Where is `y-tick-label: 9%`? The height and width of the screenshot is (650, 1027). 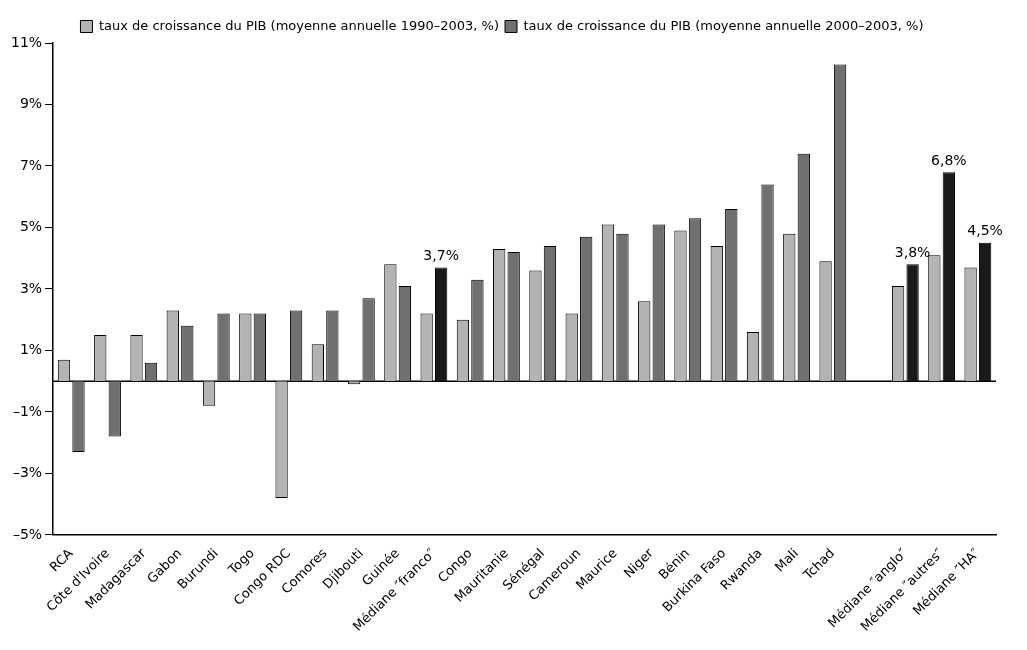
y-tick-label: 9% is located at coordinates (31, 103).